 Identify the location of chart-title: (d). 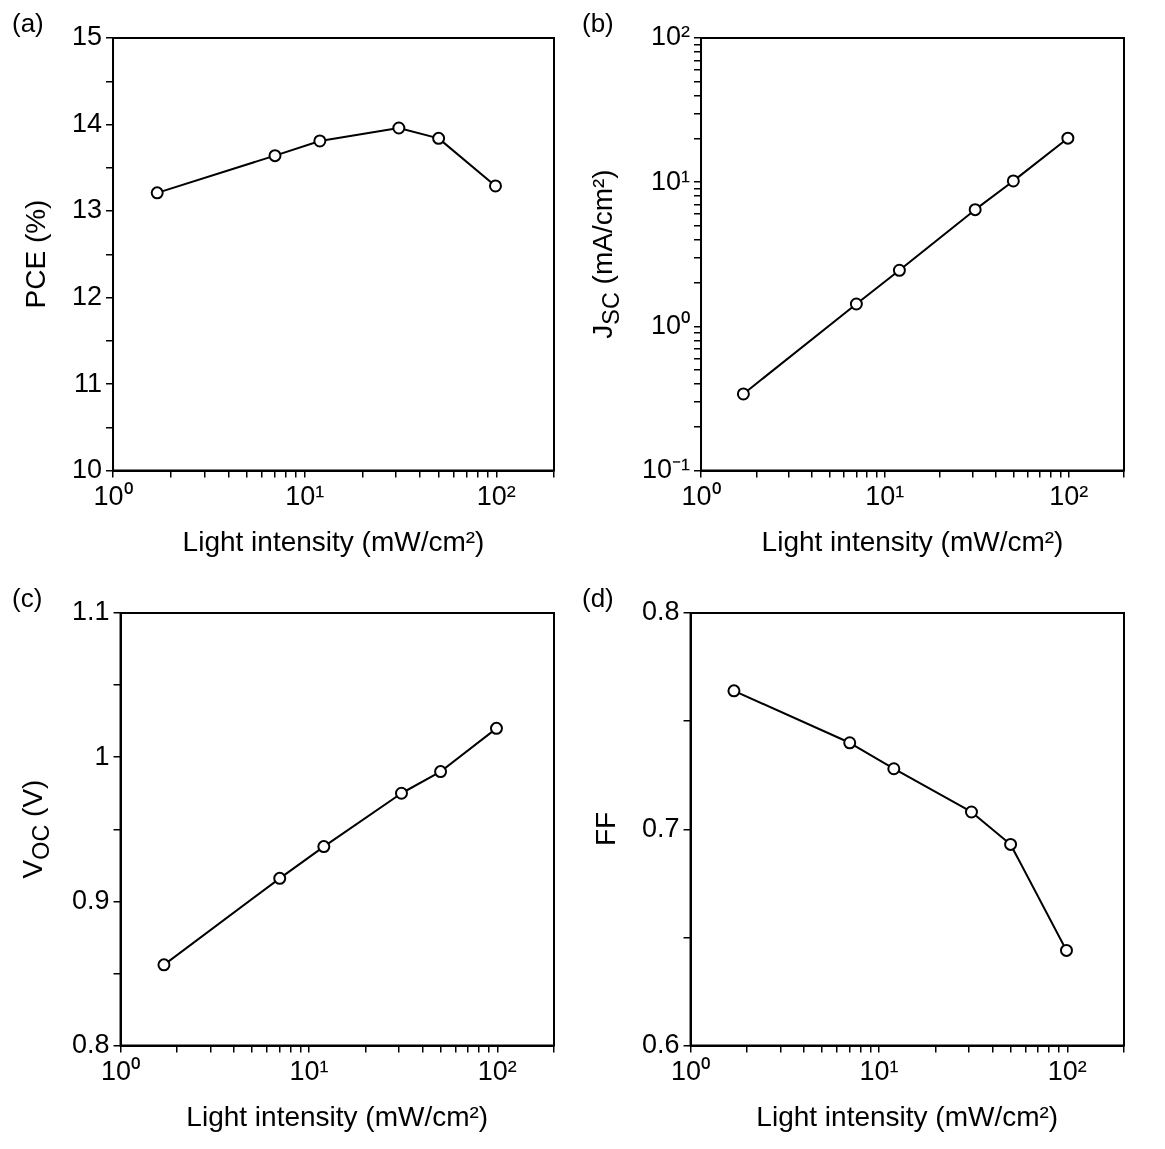
(598, 598).